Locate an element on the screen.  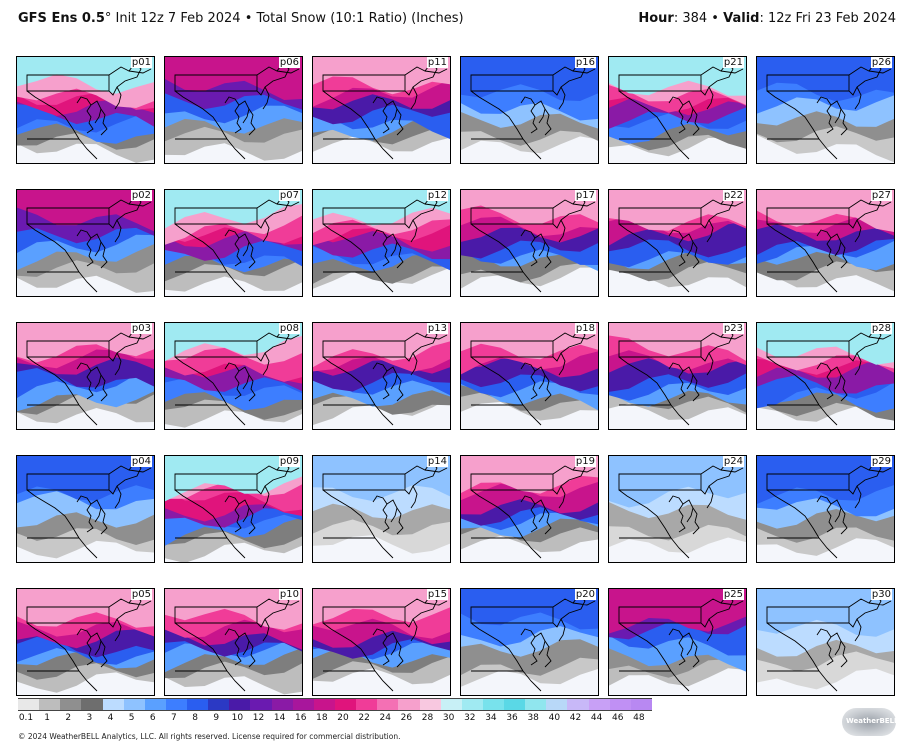
valid-label: Valid is located at coordinates (741, 18).